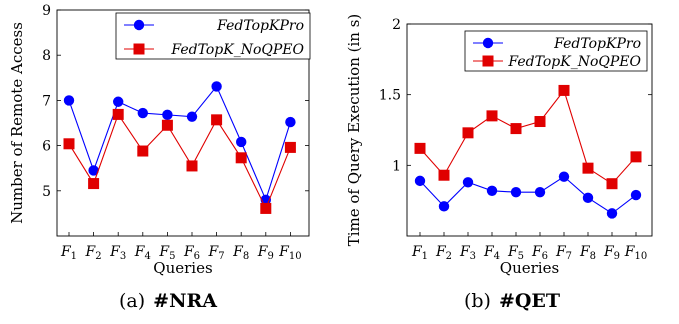 This screenshot has height=324, width=679. I want to click on caption-label: #QET, so click(529, 301).